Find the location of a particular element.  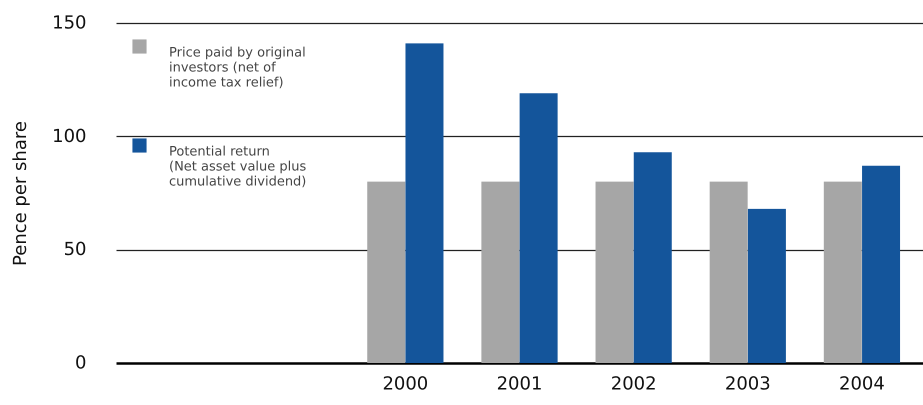

x-tick-label: 2003 is located at coordinates (747, 384).